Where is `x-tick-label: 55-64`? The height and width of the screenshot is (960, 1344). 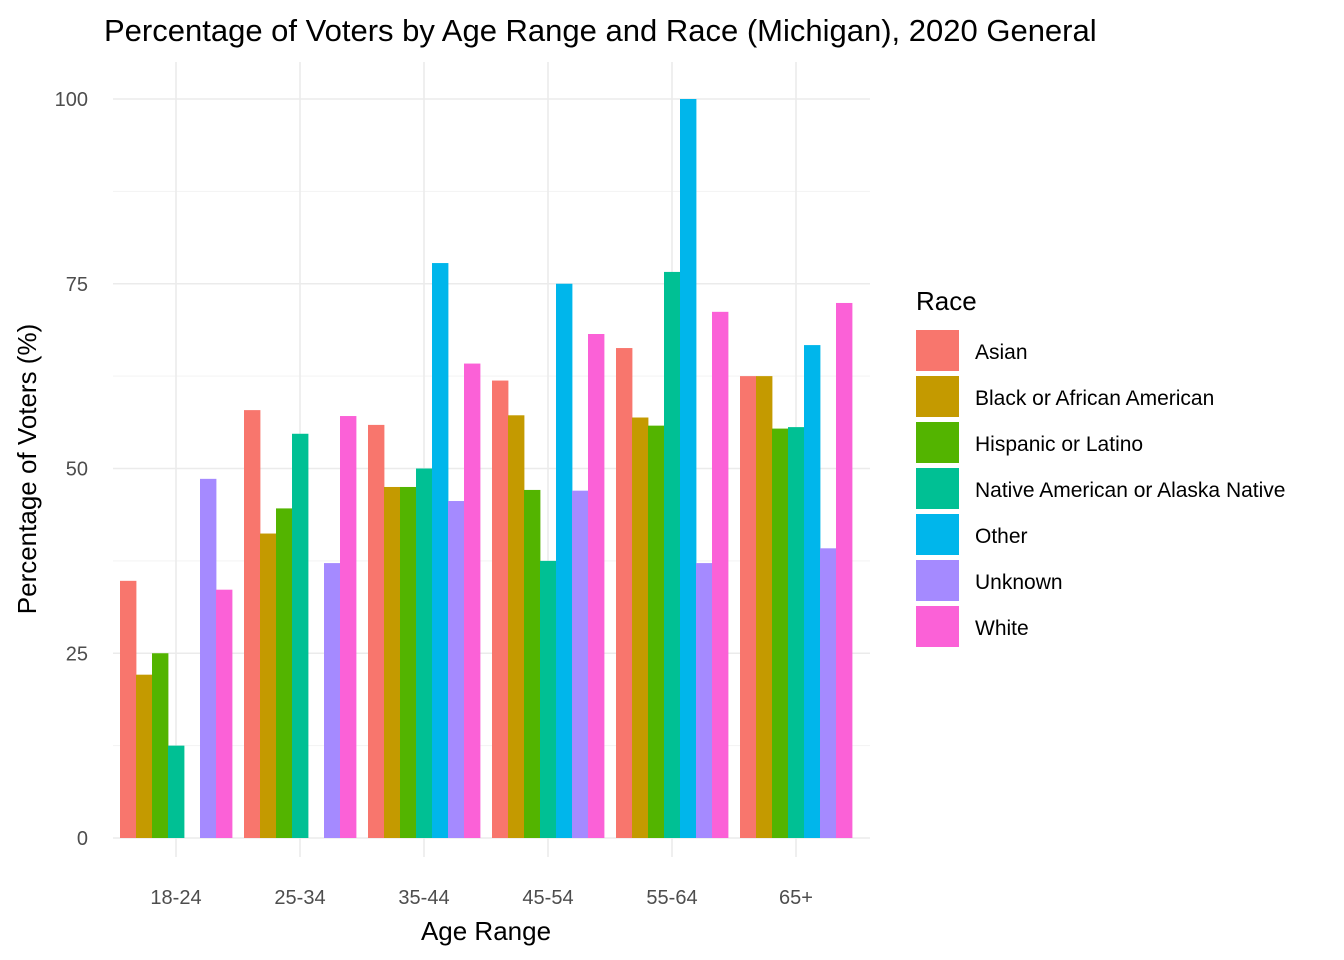
x-tick-label: 55-64 is located at coordinates (671, 898).